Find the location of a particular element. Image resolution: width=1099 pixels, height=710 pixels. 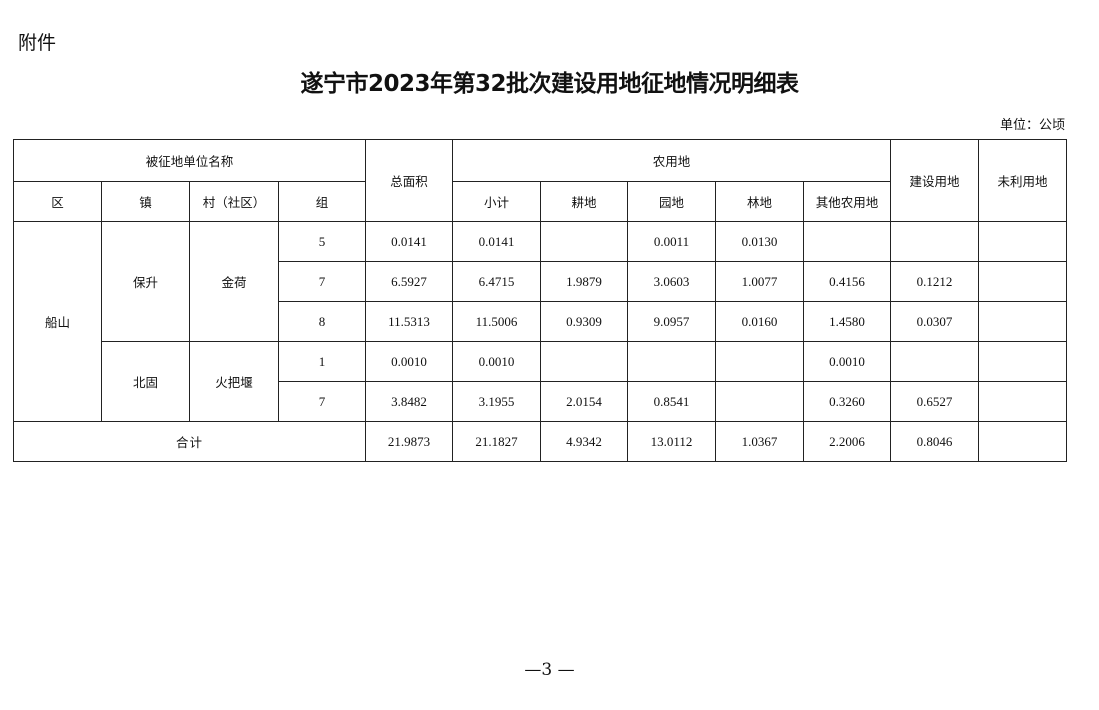

header-unused: 未利用地 is located at coordinates (1023, 180).